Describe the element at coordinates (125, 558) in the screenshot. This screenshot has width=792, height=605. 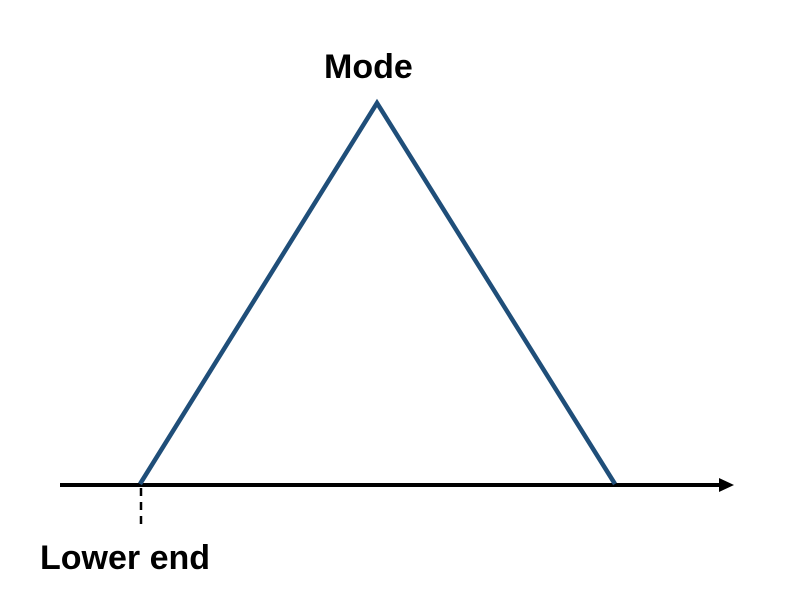
I see `lower-end-label: Lower end` at that location.